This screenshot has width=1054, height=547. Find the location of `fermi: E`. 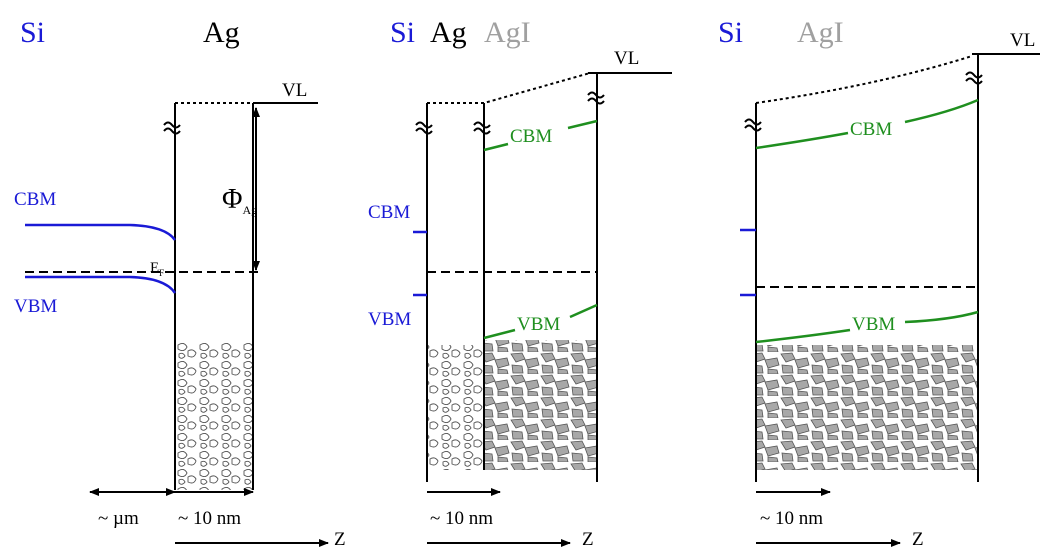

fermi: E is located at coordinates (154, 268).